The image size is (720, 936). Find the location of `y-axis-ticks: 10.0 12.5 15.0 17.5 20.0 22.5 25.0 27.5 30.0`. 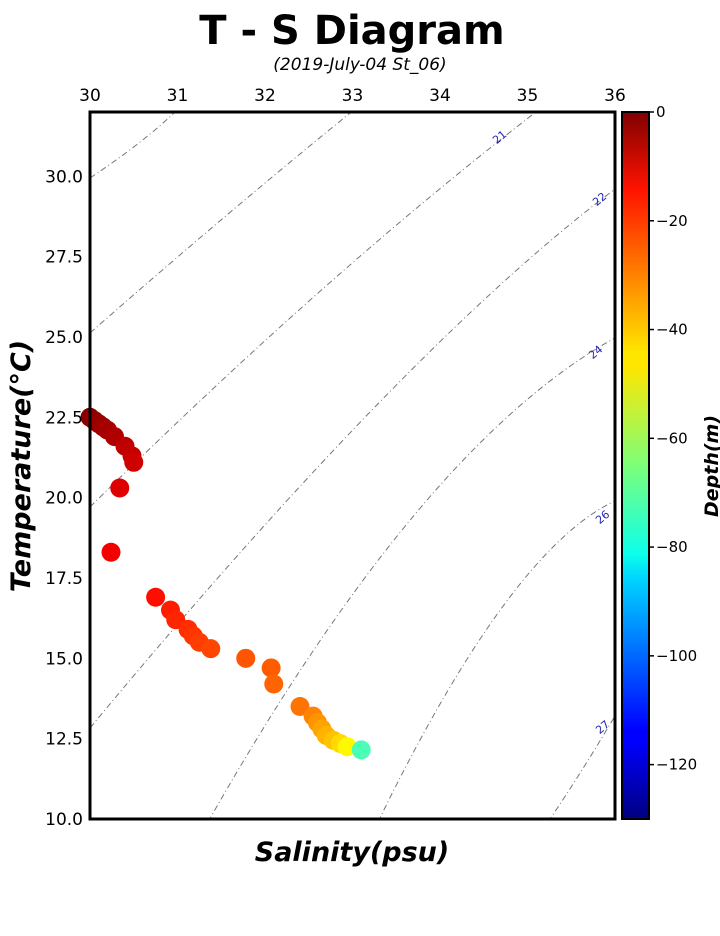

y-axis-ticks: 10.0 12.5 15.0 17.5 20.0 22.5 25.0 27.5 30.0 is located at coordinates (64, 498).